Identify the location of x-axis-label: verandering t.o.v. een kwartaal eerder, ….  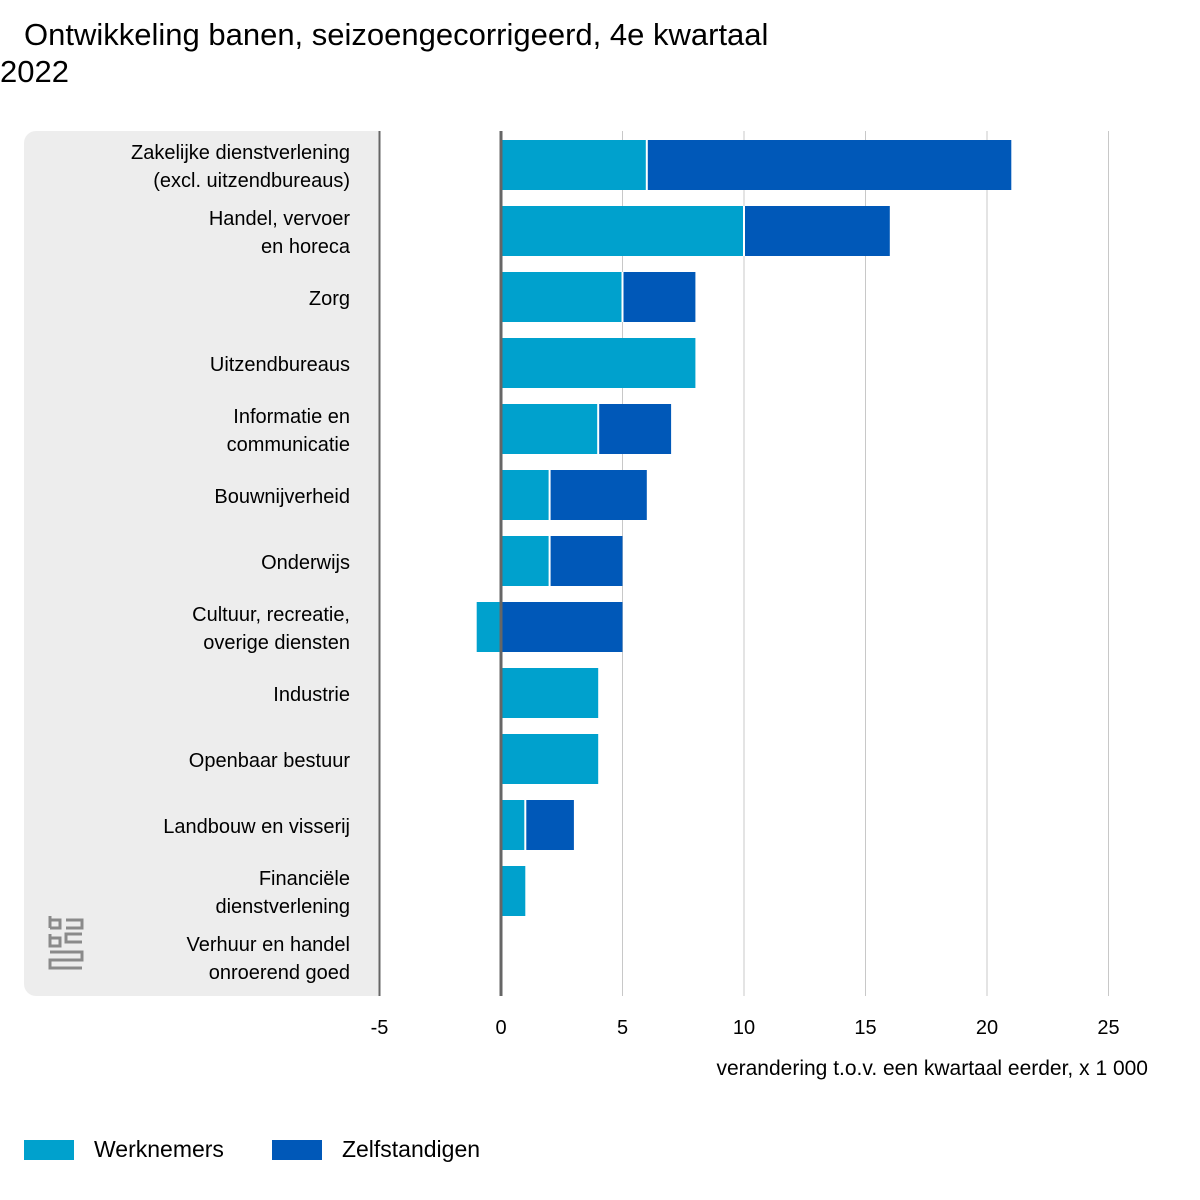
(932, 1068).